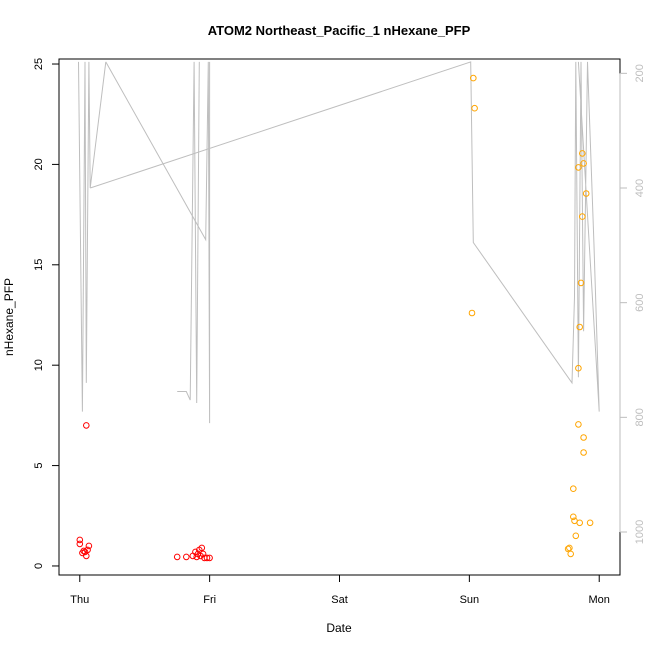  I want to click on right-tick-label: 1000, so click(640, 532).